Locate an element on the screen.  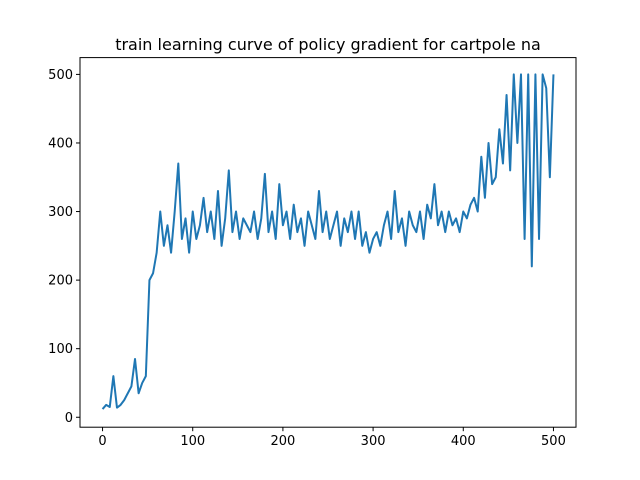
x-tick-label: 400 is located at coordinates (463, 441).